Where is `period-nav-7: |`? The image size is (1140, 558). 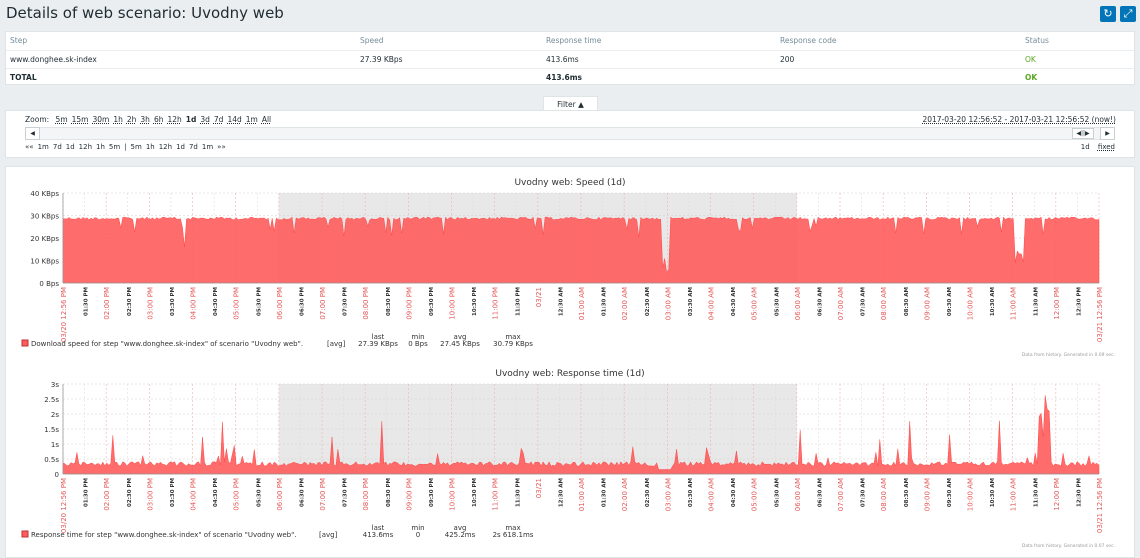 period-nav-7: | is located at coordinates (125, 147).